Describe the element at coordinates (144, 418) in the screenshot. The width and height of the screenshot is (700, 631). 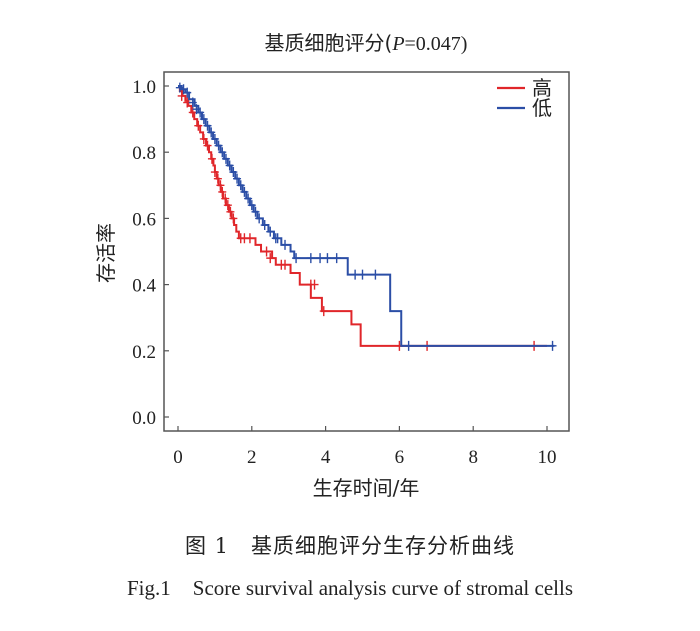
I see `y-tick-label: 0.0` at that location.